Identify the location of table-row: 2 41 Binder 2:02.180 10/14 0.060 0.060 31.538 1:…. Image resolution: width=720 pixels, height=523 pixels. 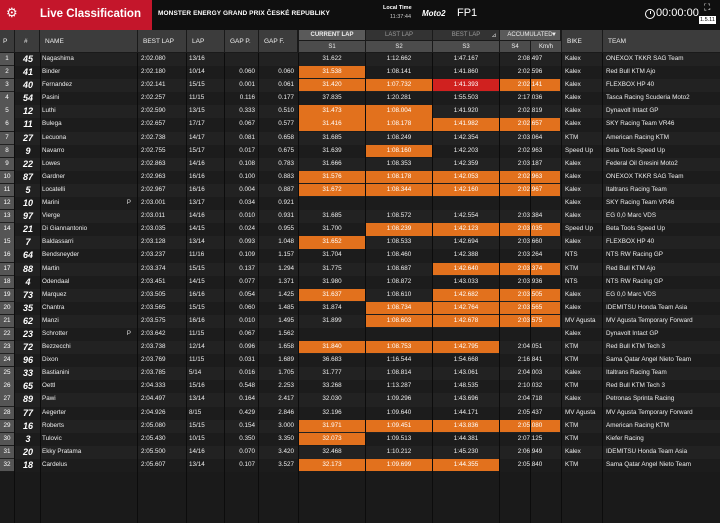
(360, 73).